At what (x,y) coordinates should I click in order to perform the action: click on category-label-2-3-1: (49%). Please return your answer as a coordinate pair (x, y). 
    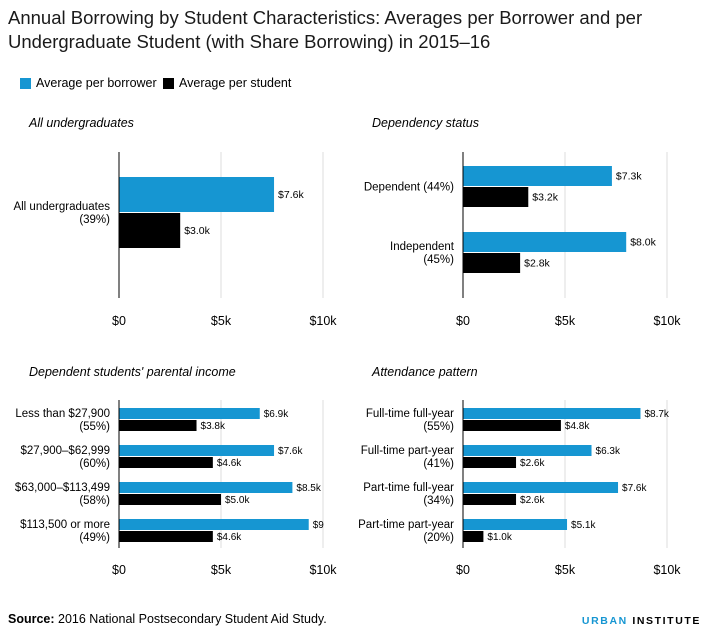
    Looking at the image, I should click on (94, 538).